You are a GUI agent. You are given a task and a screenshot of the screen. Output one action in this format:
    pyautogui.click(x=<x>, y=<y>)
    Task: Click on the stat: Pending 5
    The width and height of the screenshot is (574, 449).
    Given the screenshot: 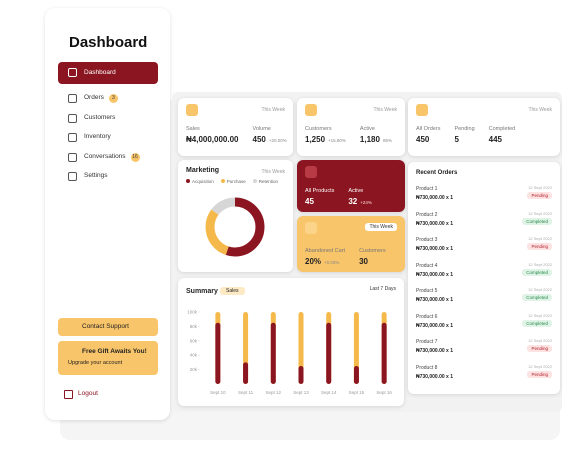 What is the action you would take?
    pyautogui.click(x=464, y=135)
    